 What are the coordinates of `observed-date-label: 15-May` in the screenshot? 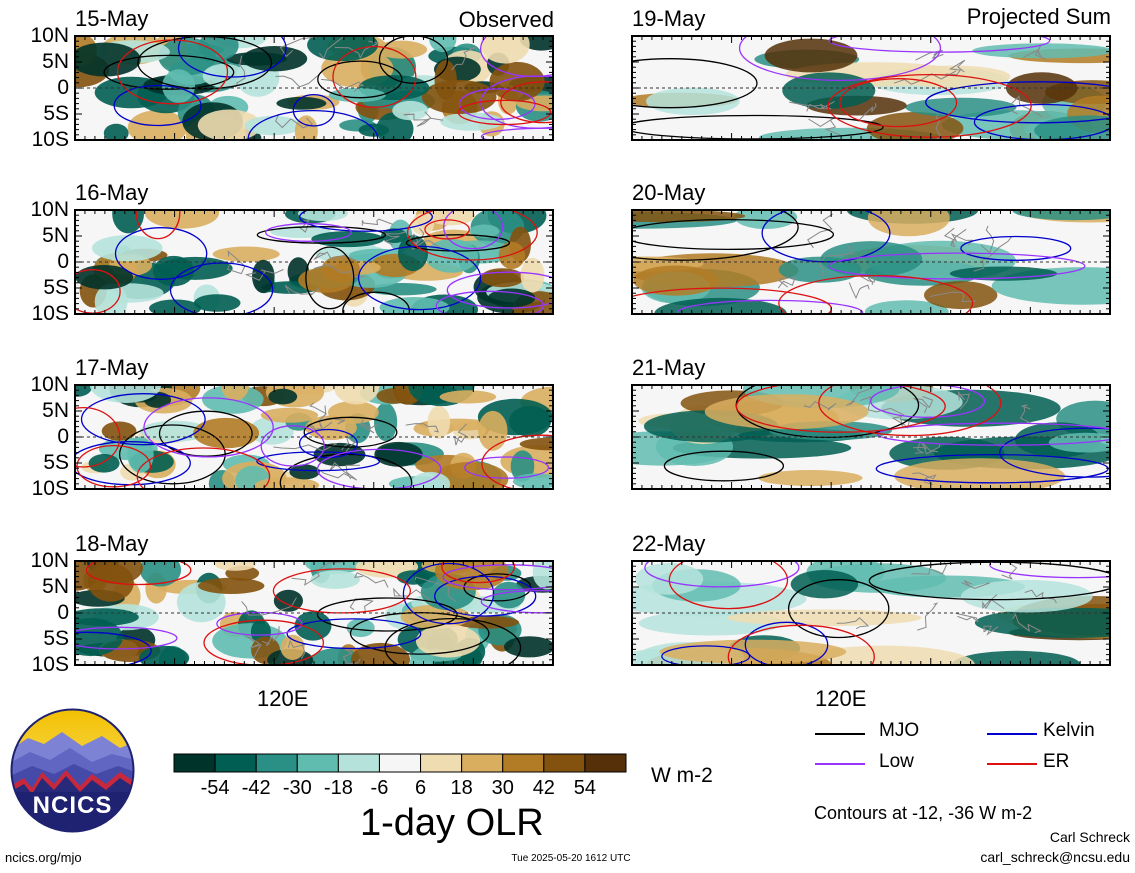 It's located at (112, 18).